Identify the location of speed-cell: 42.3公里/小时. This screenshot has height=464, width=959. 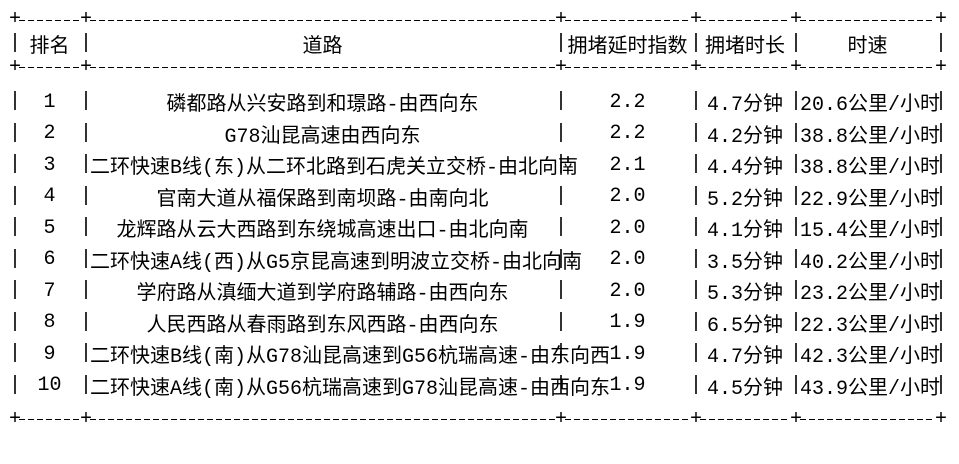
(870, 358).